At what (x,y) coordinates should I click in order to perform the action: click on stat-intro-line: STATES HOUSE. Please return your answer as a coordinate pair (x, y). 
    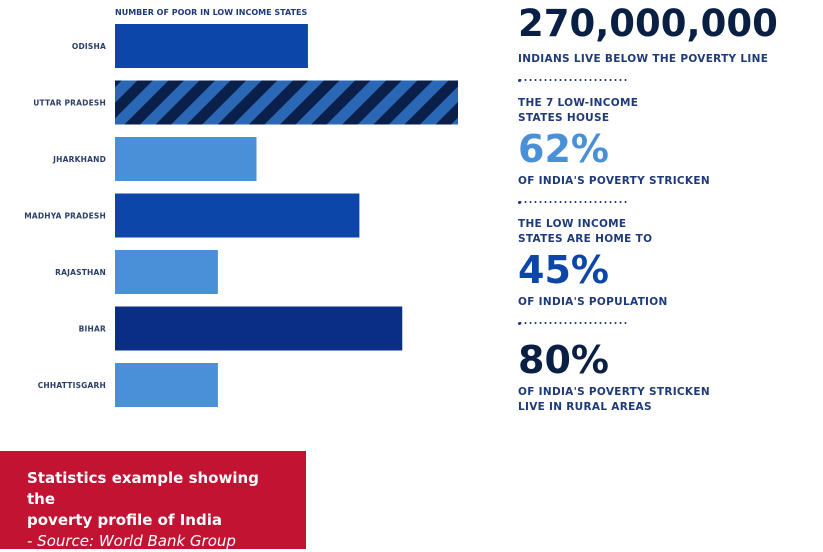
    Looking at the image, I should click on (564, 118).